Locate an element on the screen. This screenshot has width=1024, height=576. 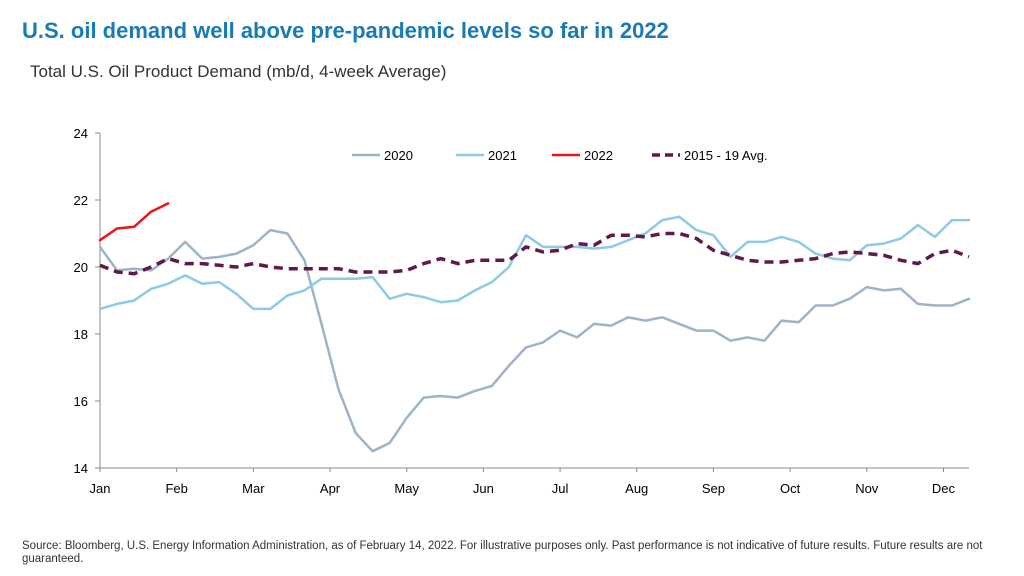
y-tick-label: 24 is located at coordinates (81, 133).